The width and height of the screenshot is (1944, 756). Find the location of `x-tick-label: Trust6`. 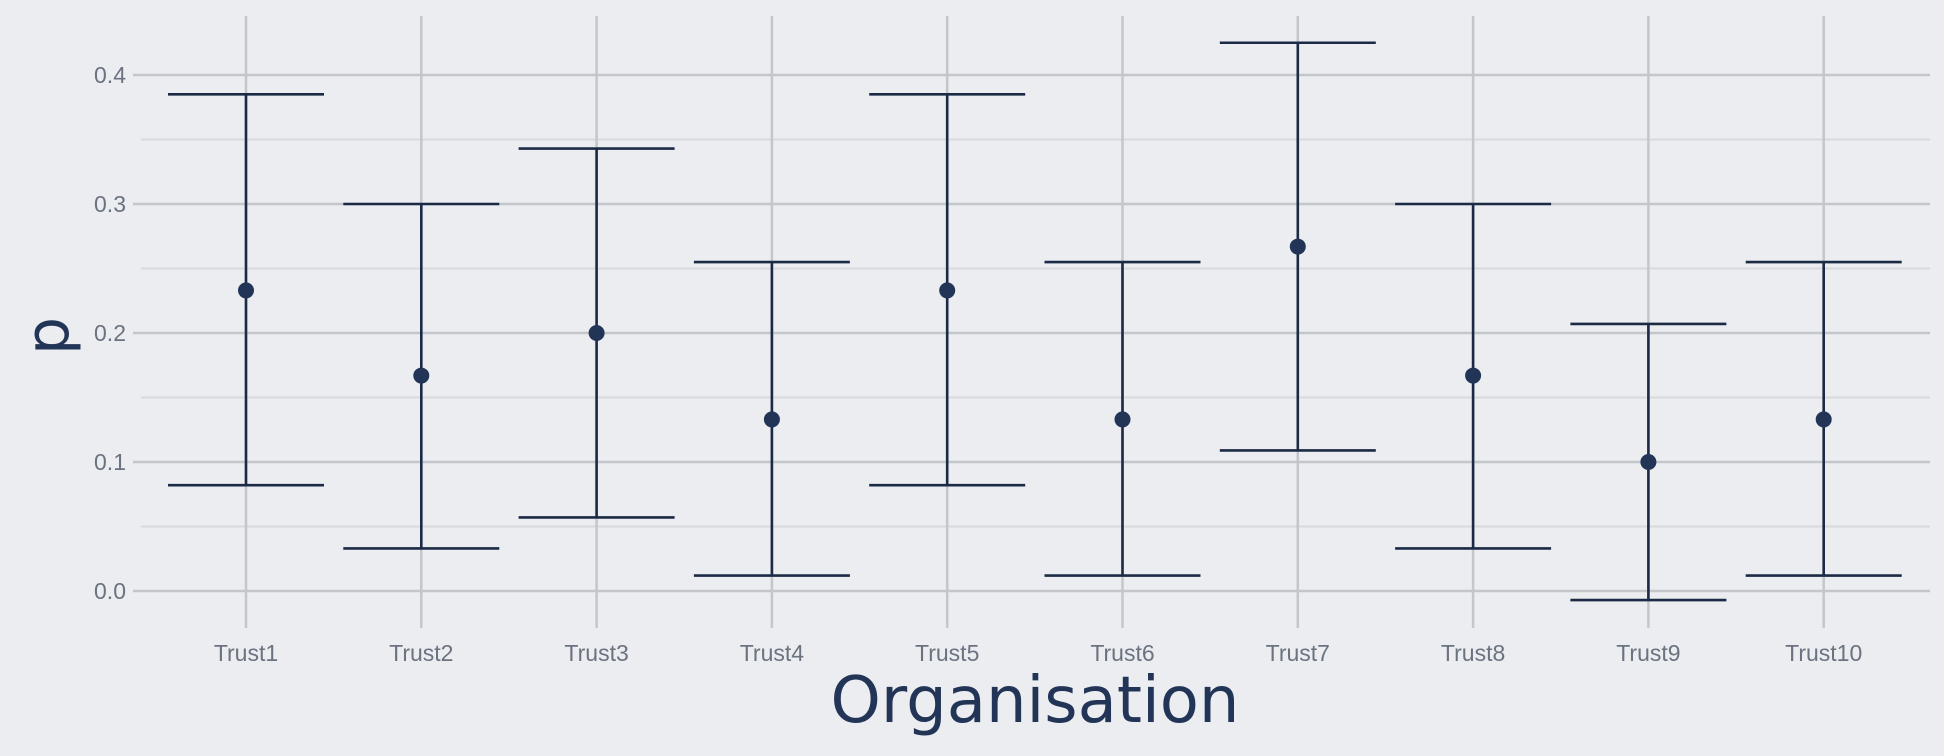

x-tick-label: Trust6 is located at coordinates (1122, 653).